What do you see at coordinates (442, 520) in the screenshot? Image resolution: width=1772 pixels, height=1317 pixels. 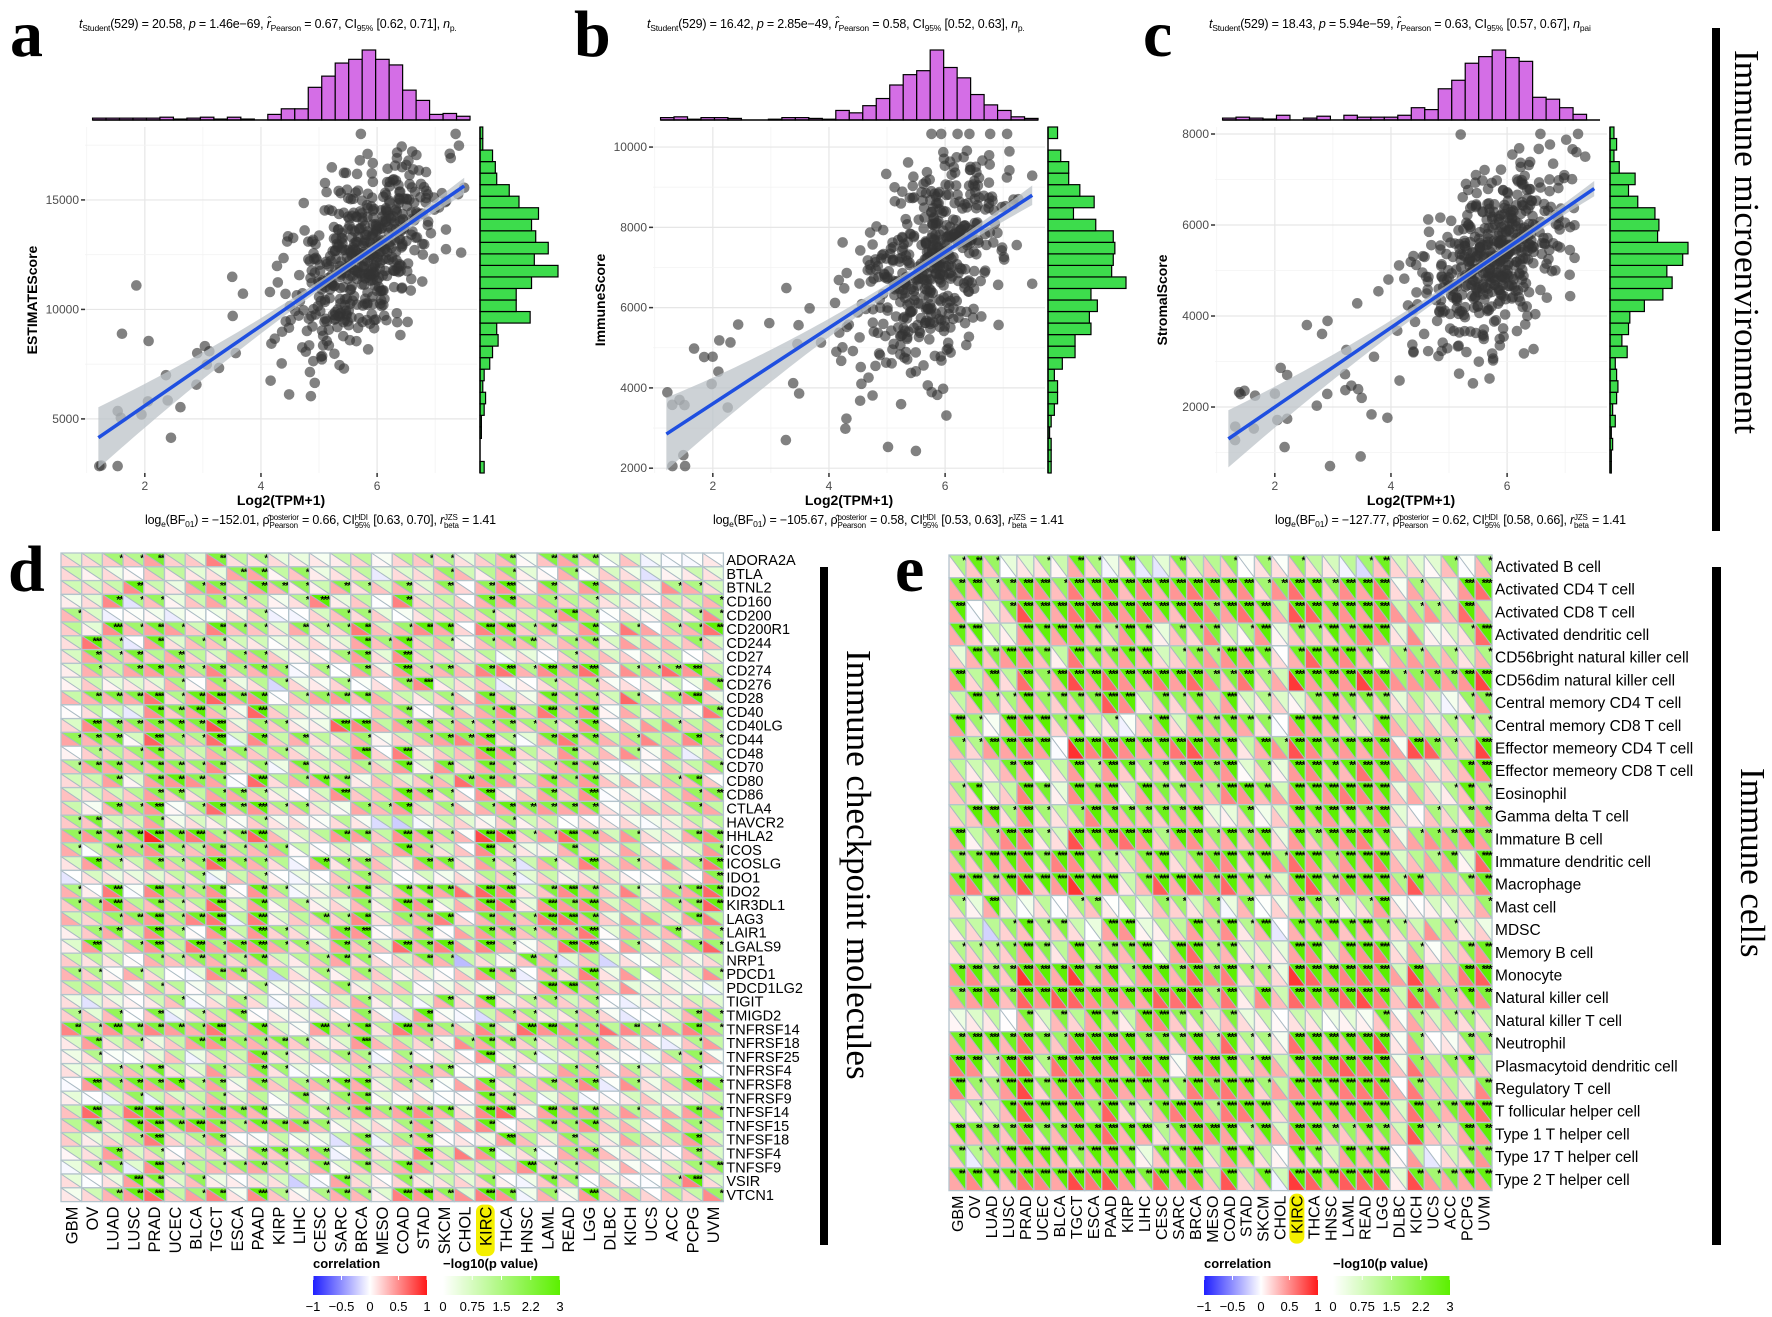 I see `stat-segment: r` at bounding box center [442, 520].